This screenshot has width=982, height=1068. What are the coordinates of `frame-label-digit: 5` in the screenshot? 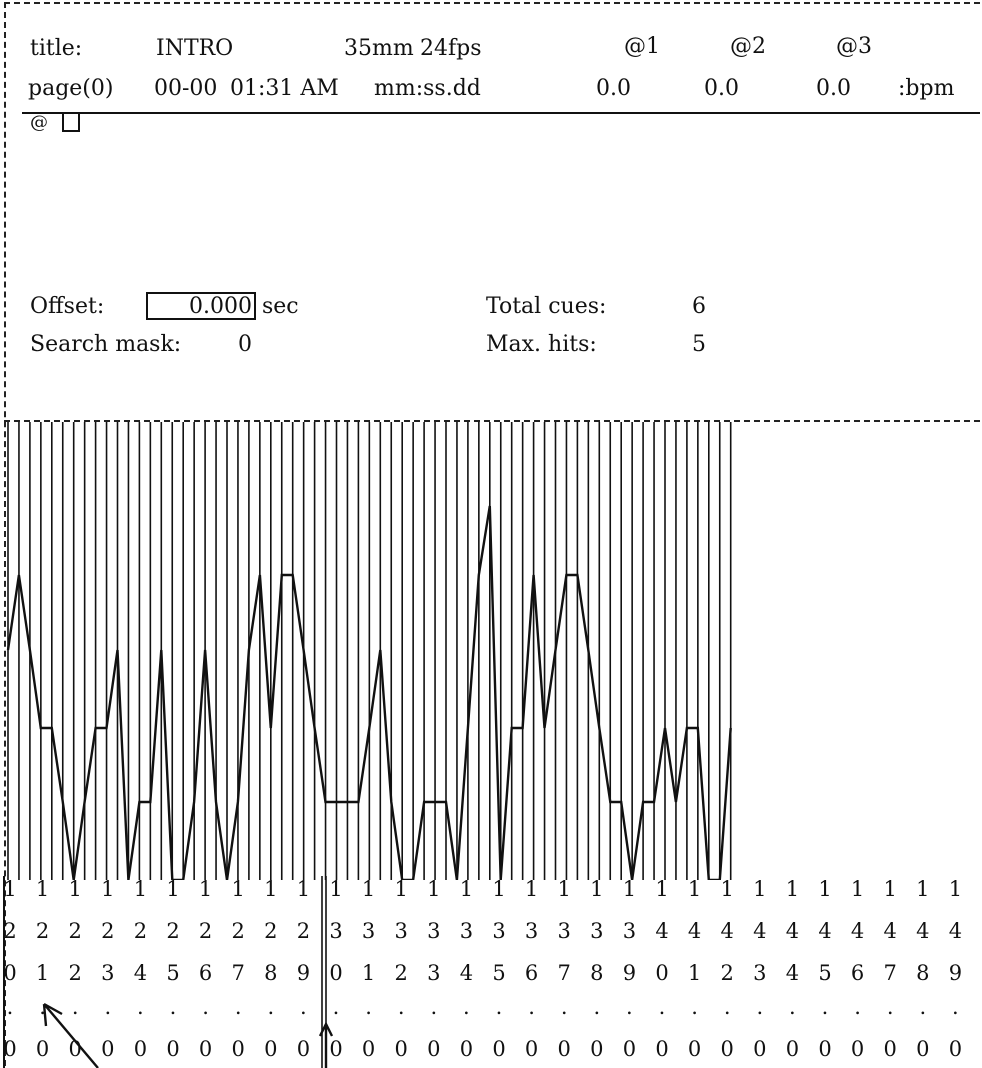 It's located at (498, 973).